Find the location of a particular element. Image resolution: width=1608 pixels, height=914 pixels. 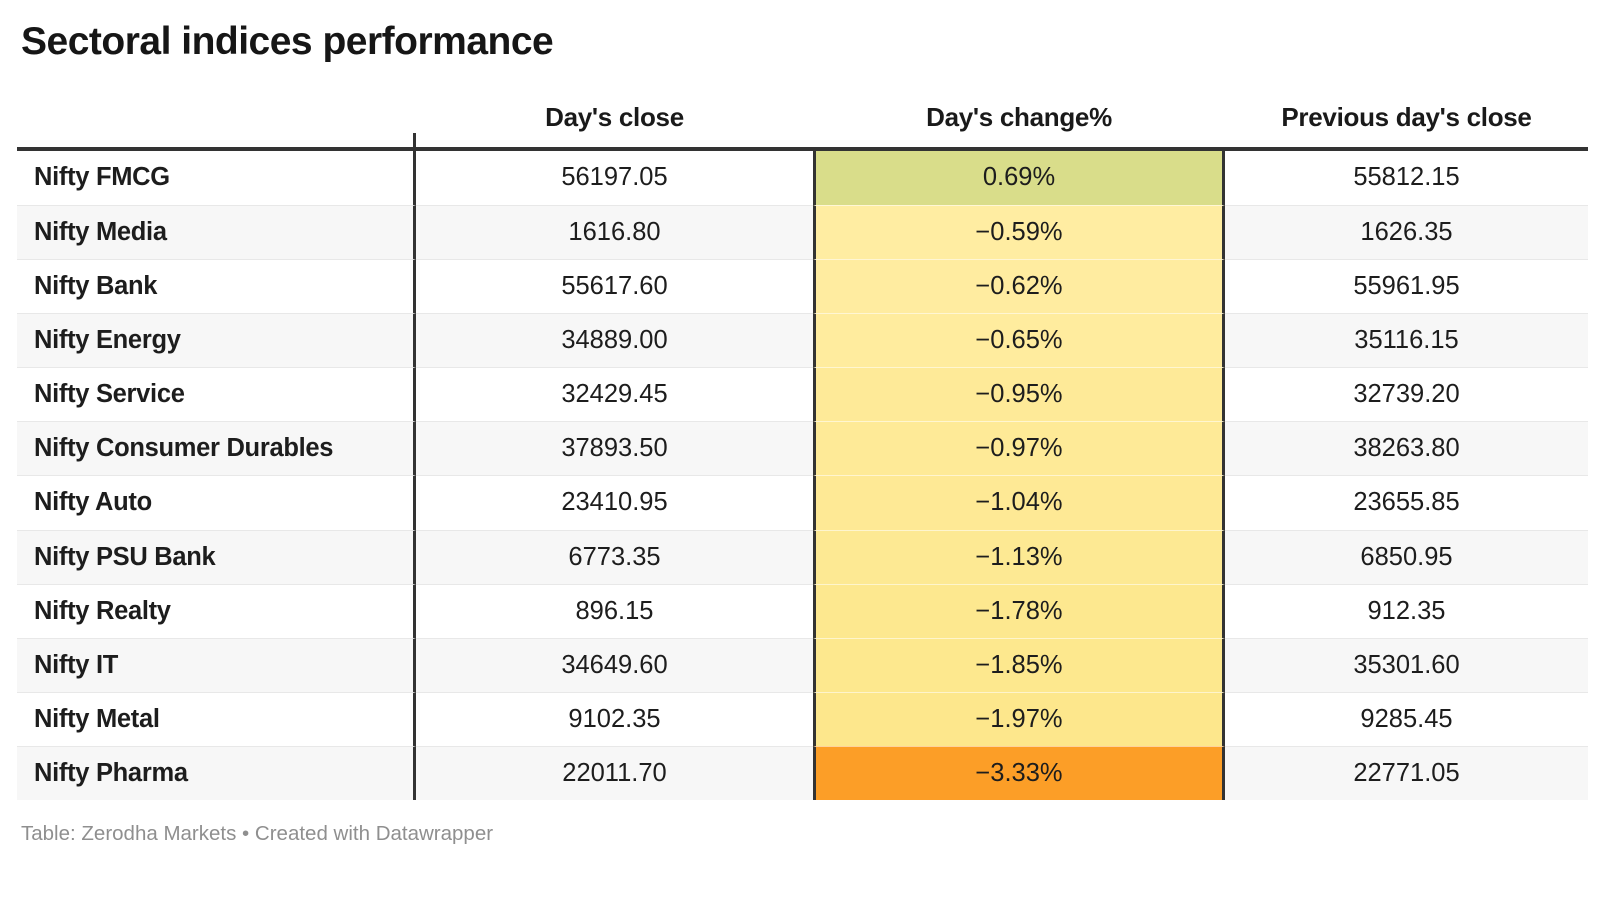

row-label-sector: Nifty PSU Bank is located at coordinates (216, 556).